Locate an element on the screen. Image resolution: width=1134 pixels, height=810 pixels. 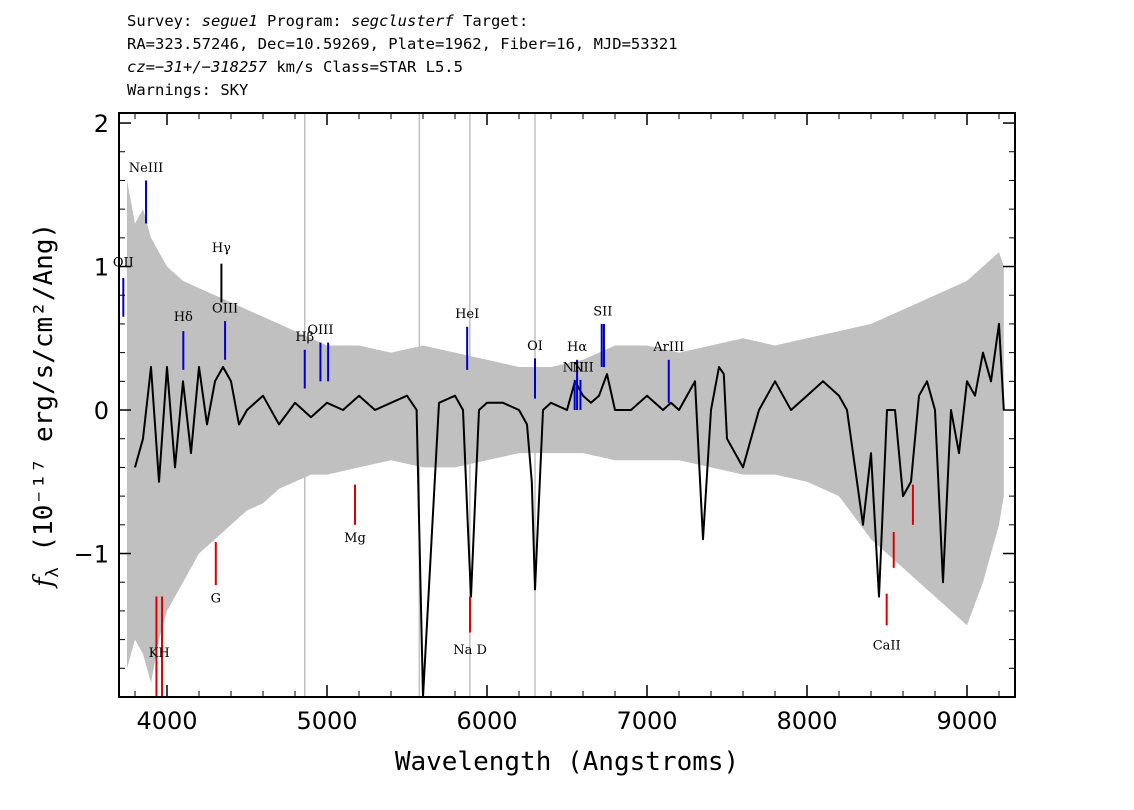
program-value: segclusterf is located at coordinates (402, 21).